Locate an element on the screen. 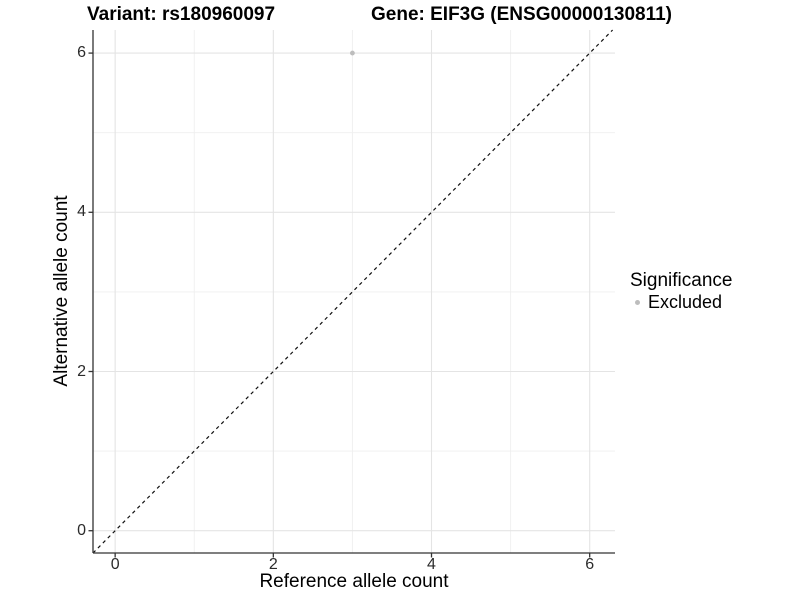 This screenshot has width=800, height=600. legend: Significance Excluded is located at coordinates (681, 291).